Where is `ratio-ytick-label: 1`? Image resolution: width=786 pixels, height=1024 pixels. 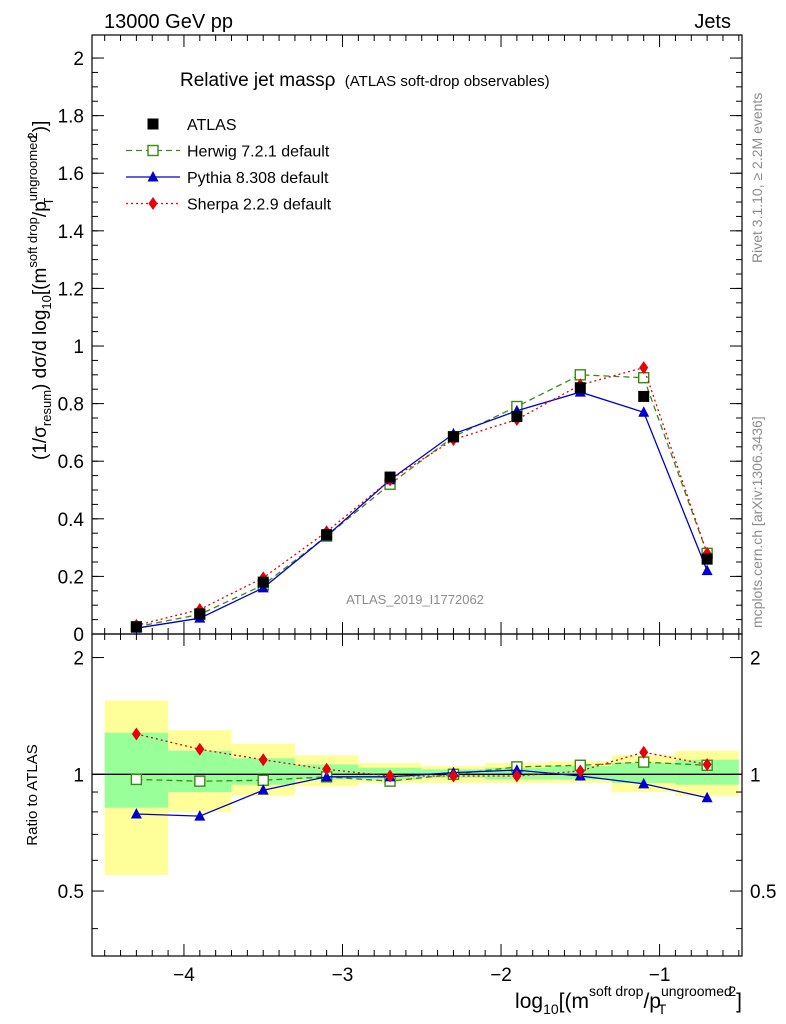
ratio-ytick-label: 1 is located at coordinates (78, 775).